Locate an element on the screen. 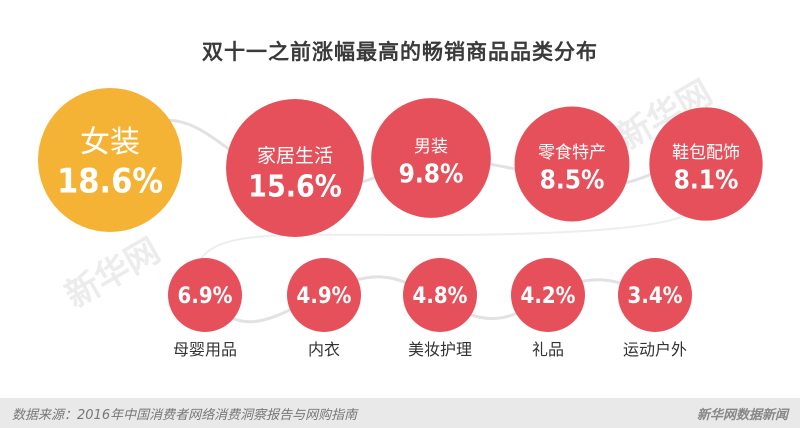 This screenshot has height=428, width=800. footer-source: 数据来源：2016年中国消费者网络消费洞察报告与网购指南 is located at coordinates (185, 415).